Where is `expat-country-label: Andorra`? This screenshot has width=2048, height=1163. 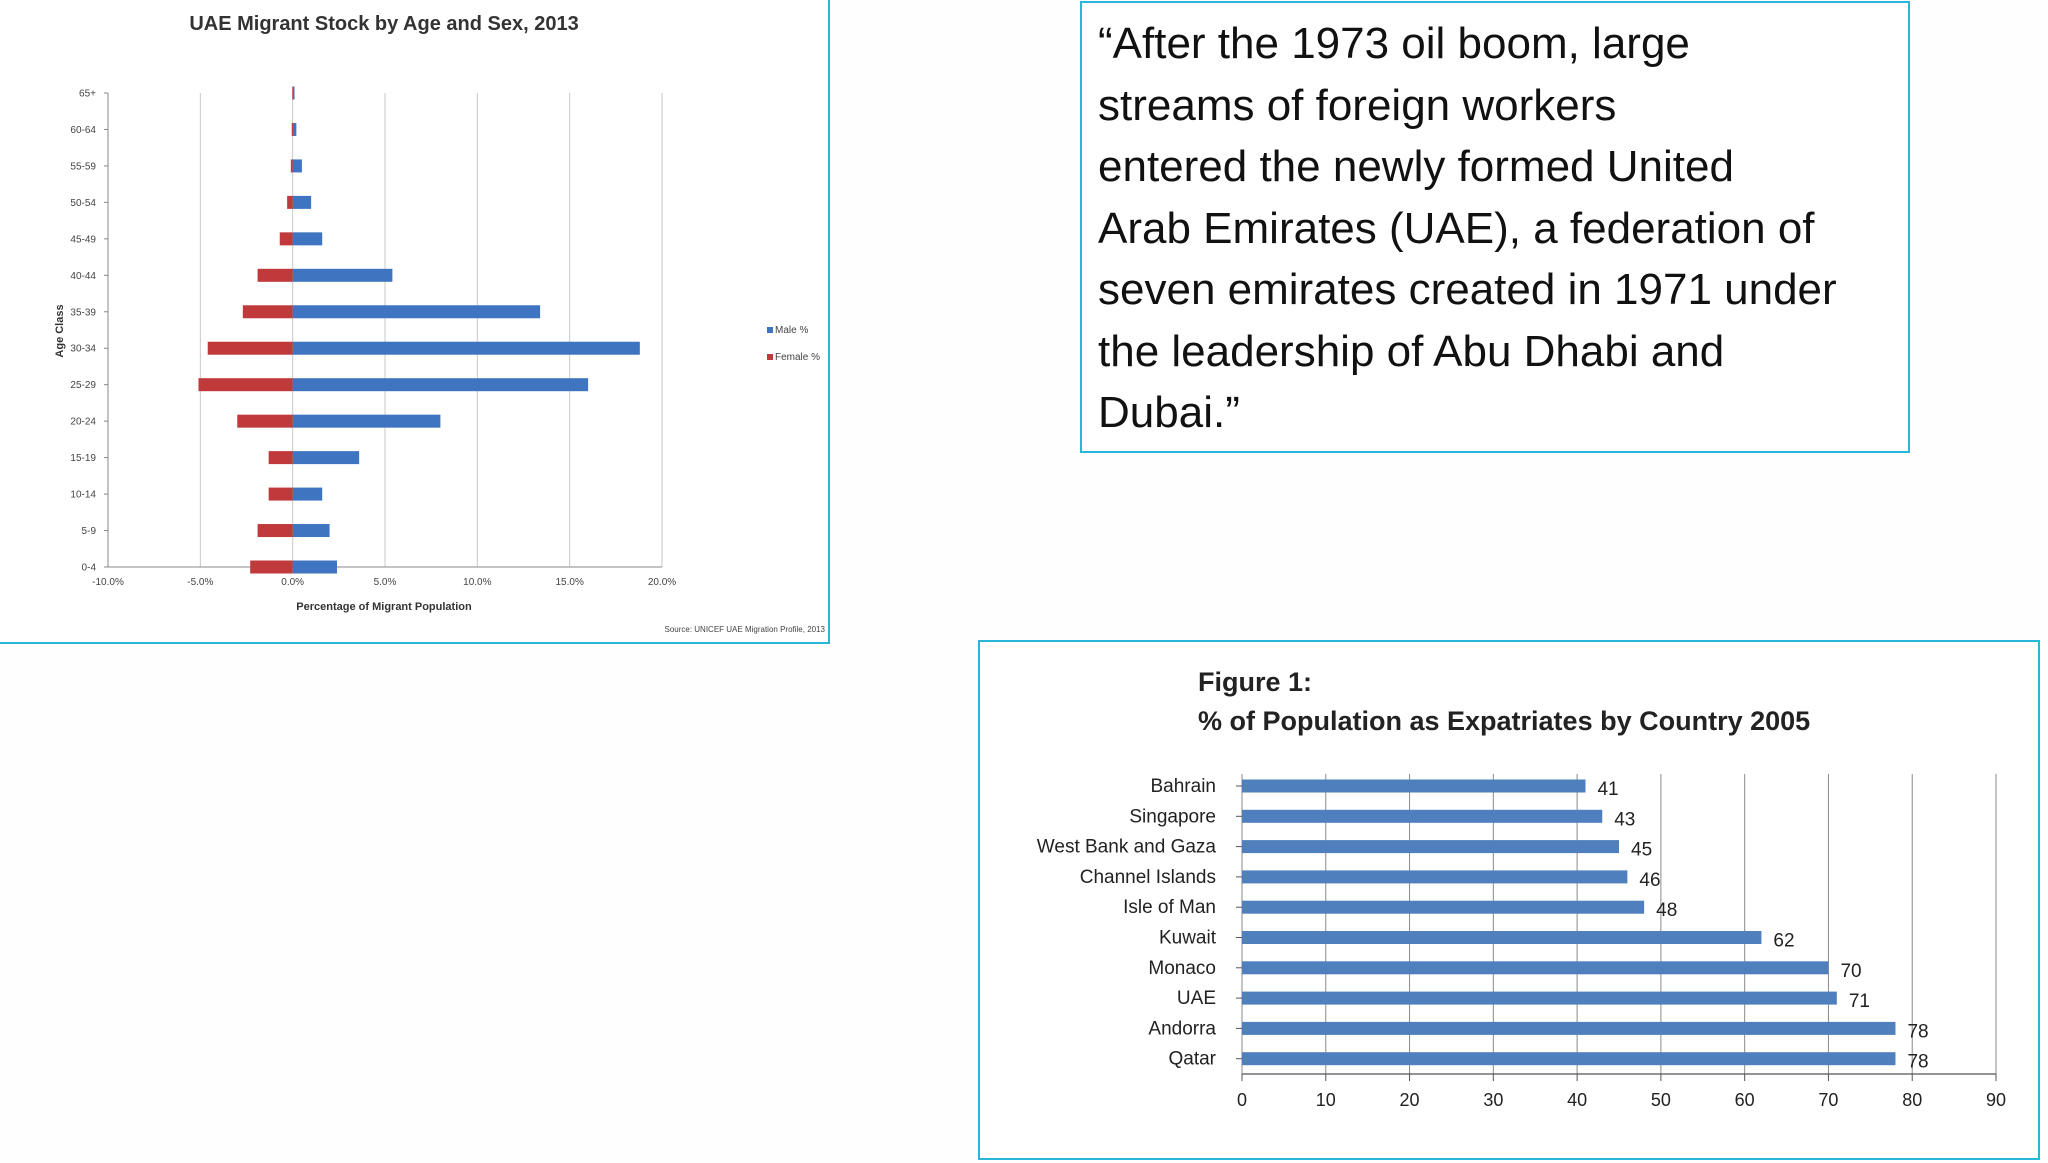
expat-country-label: Andorra is located at coordinates (1182, 1028).